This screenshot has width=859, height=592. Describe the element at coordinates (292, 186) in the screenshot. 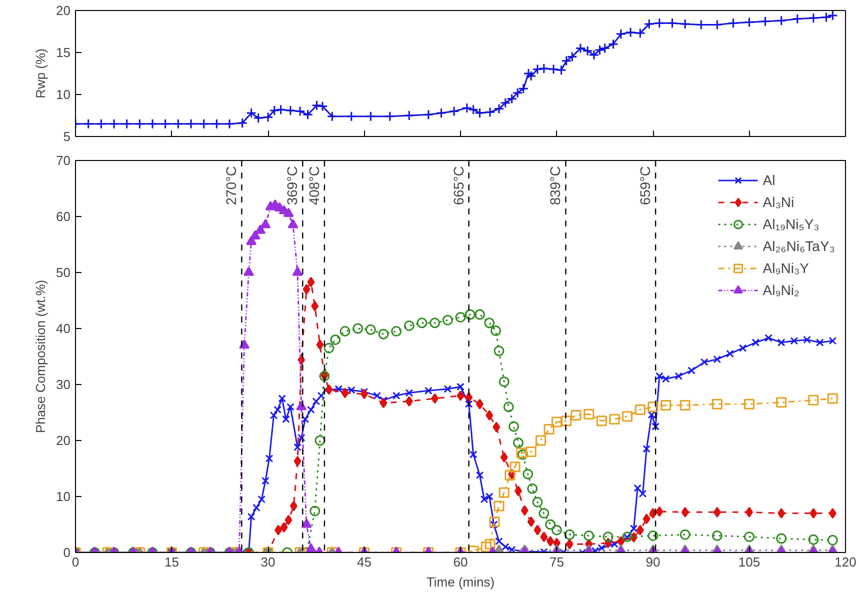

I see `ref-line-label: 369°C` at that location.